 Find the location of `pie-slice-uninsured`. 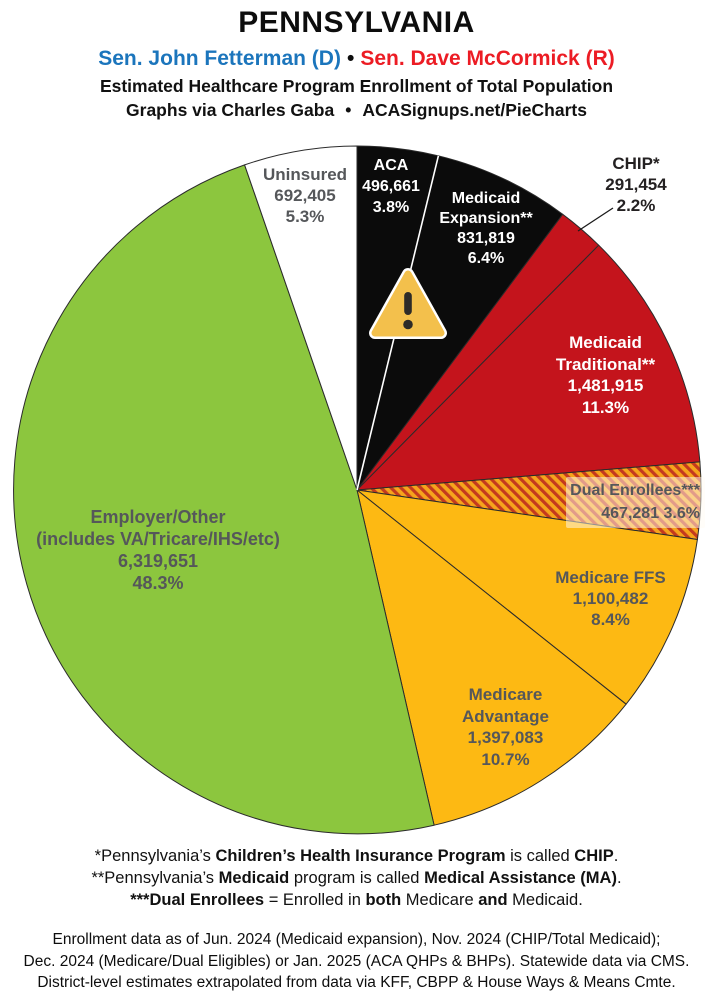

pie-slice-uninsured is located at coordinates (301, 318).